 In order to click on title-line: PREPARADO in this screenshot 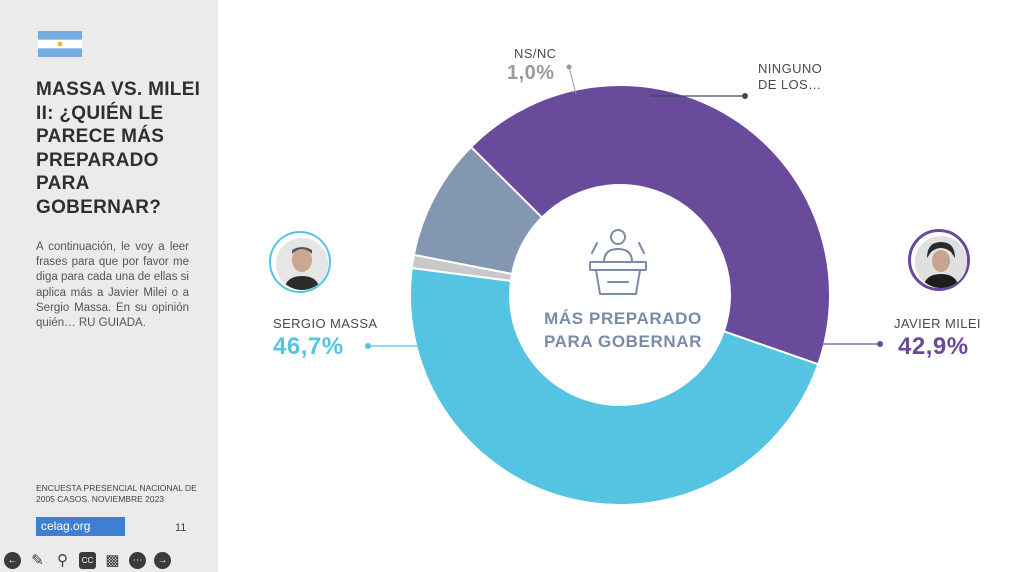, I will do `click(97, 160)`.